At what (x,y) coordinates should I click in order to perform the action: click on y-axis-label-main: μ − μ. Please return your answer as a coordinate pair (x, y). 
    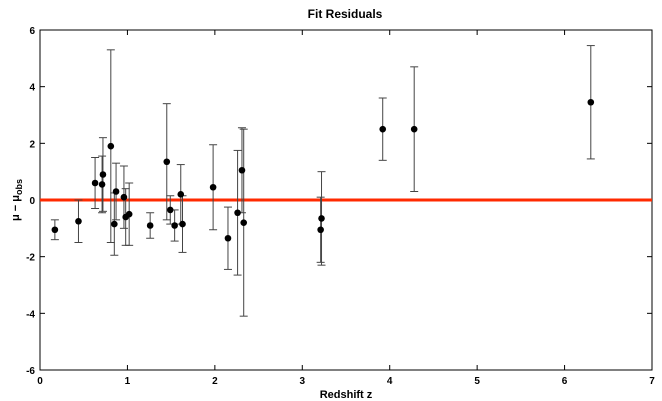
    Looking at the image, I should click on (16, 208).